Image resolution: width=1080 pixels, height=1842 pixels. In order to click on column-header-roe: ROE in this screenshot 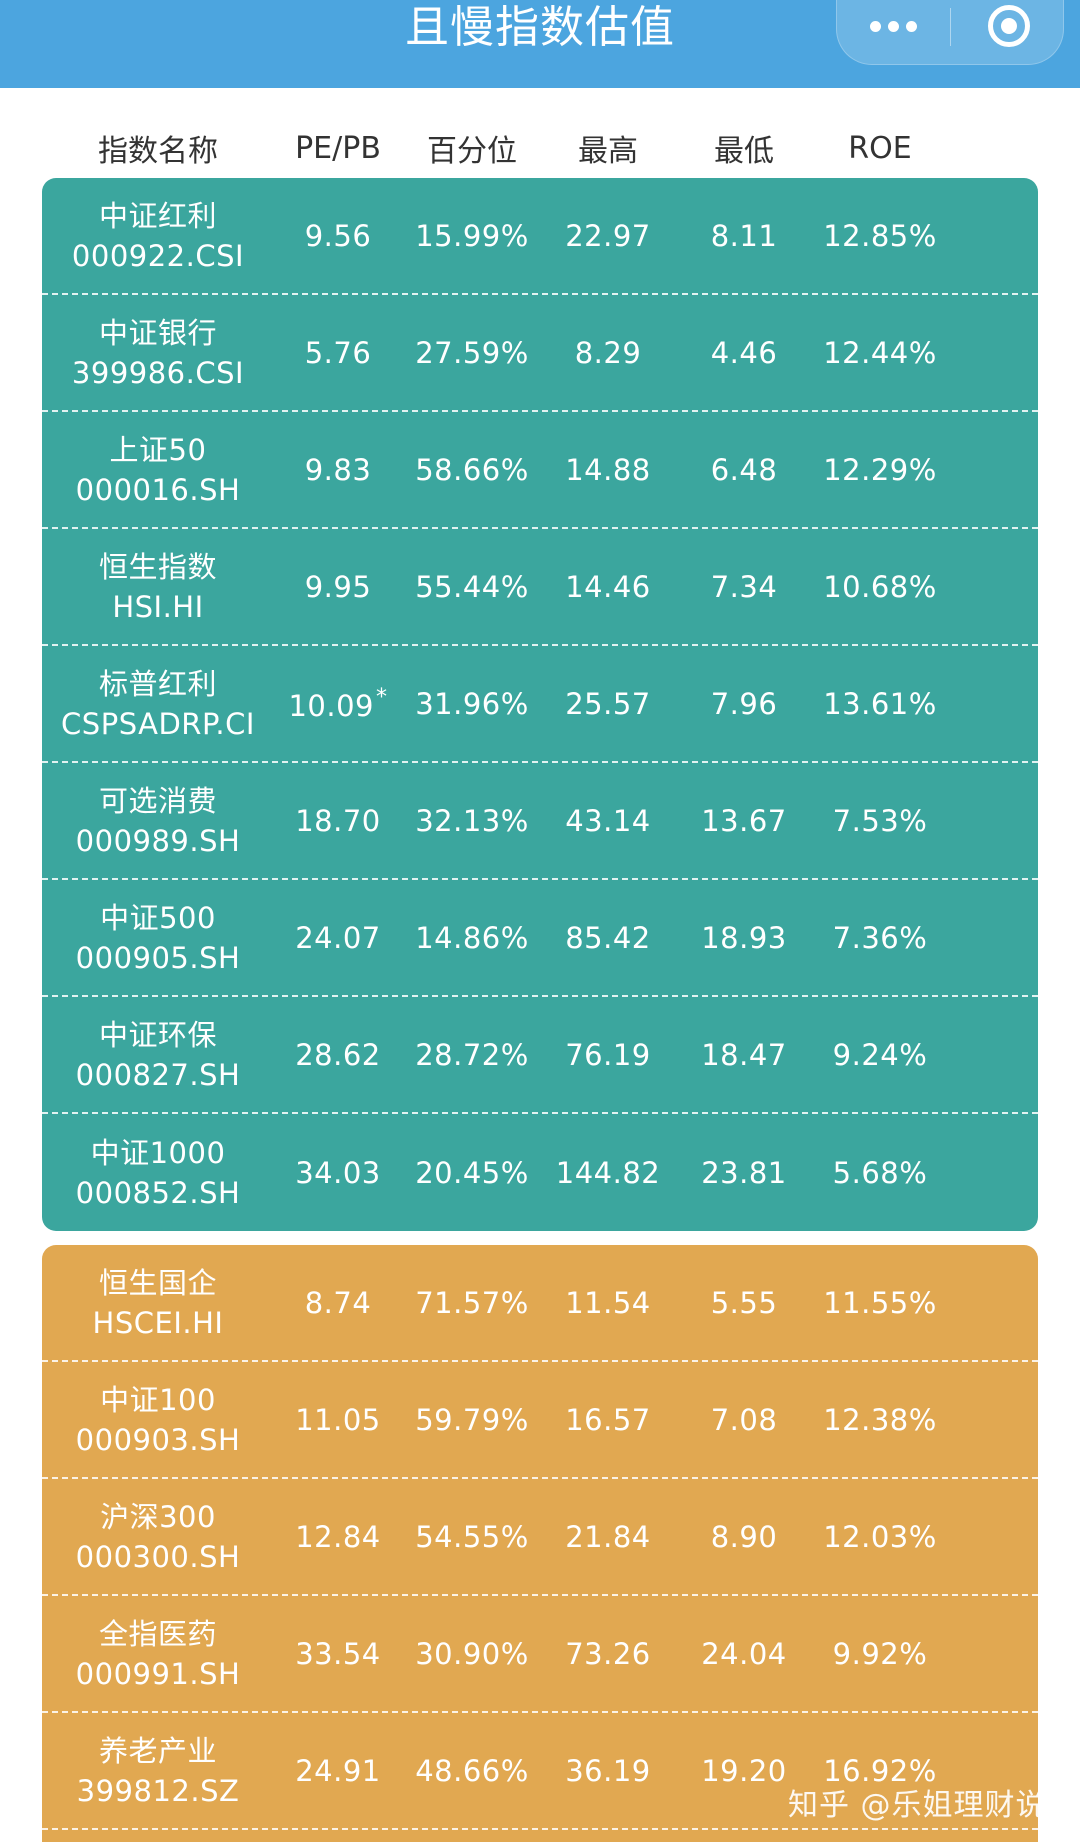, I will do `click(880, 148)`.